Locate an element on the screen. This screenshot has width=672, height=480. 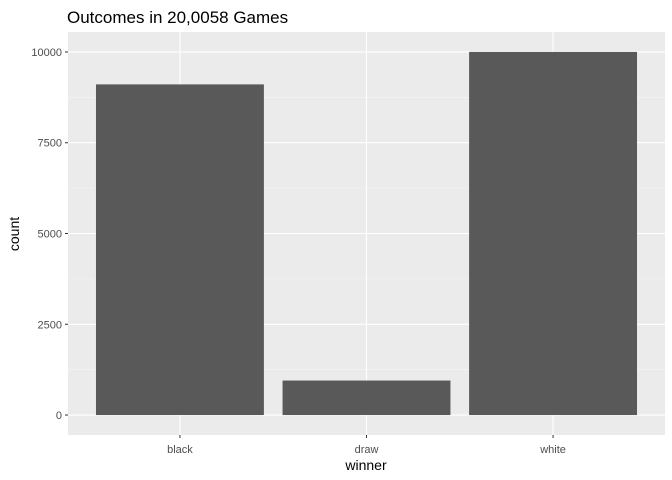
y-tick-label: 5000 is located at coordinates (50, 235).